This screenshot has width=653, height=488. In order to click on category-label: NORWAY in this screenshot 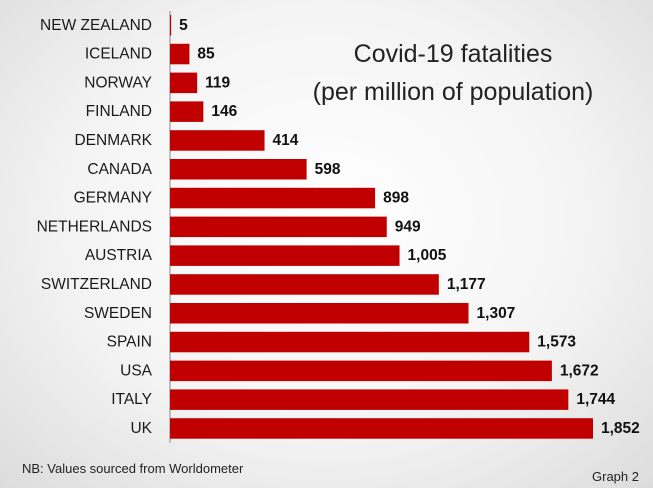, I will do `click(118, 82)`.